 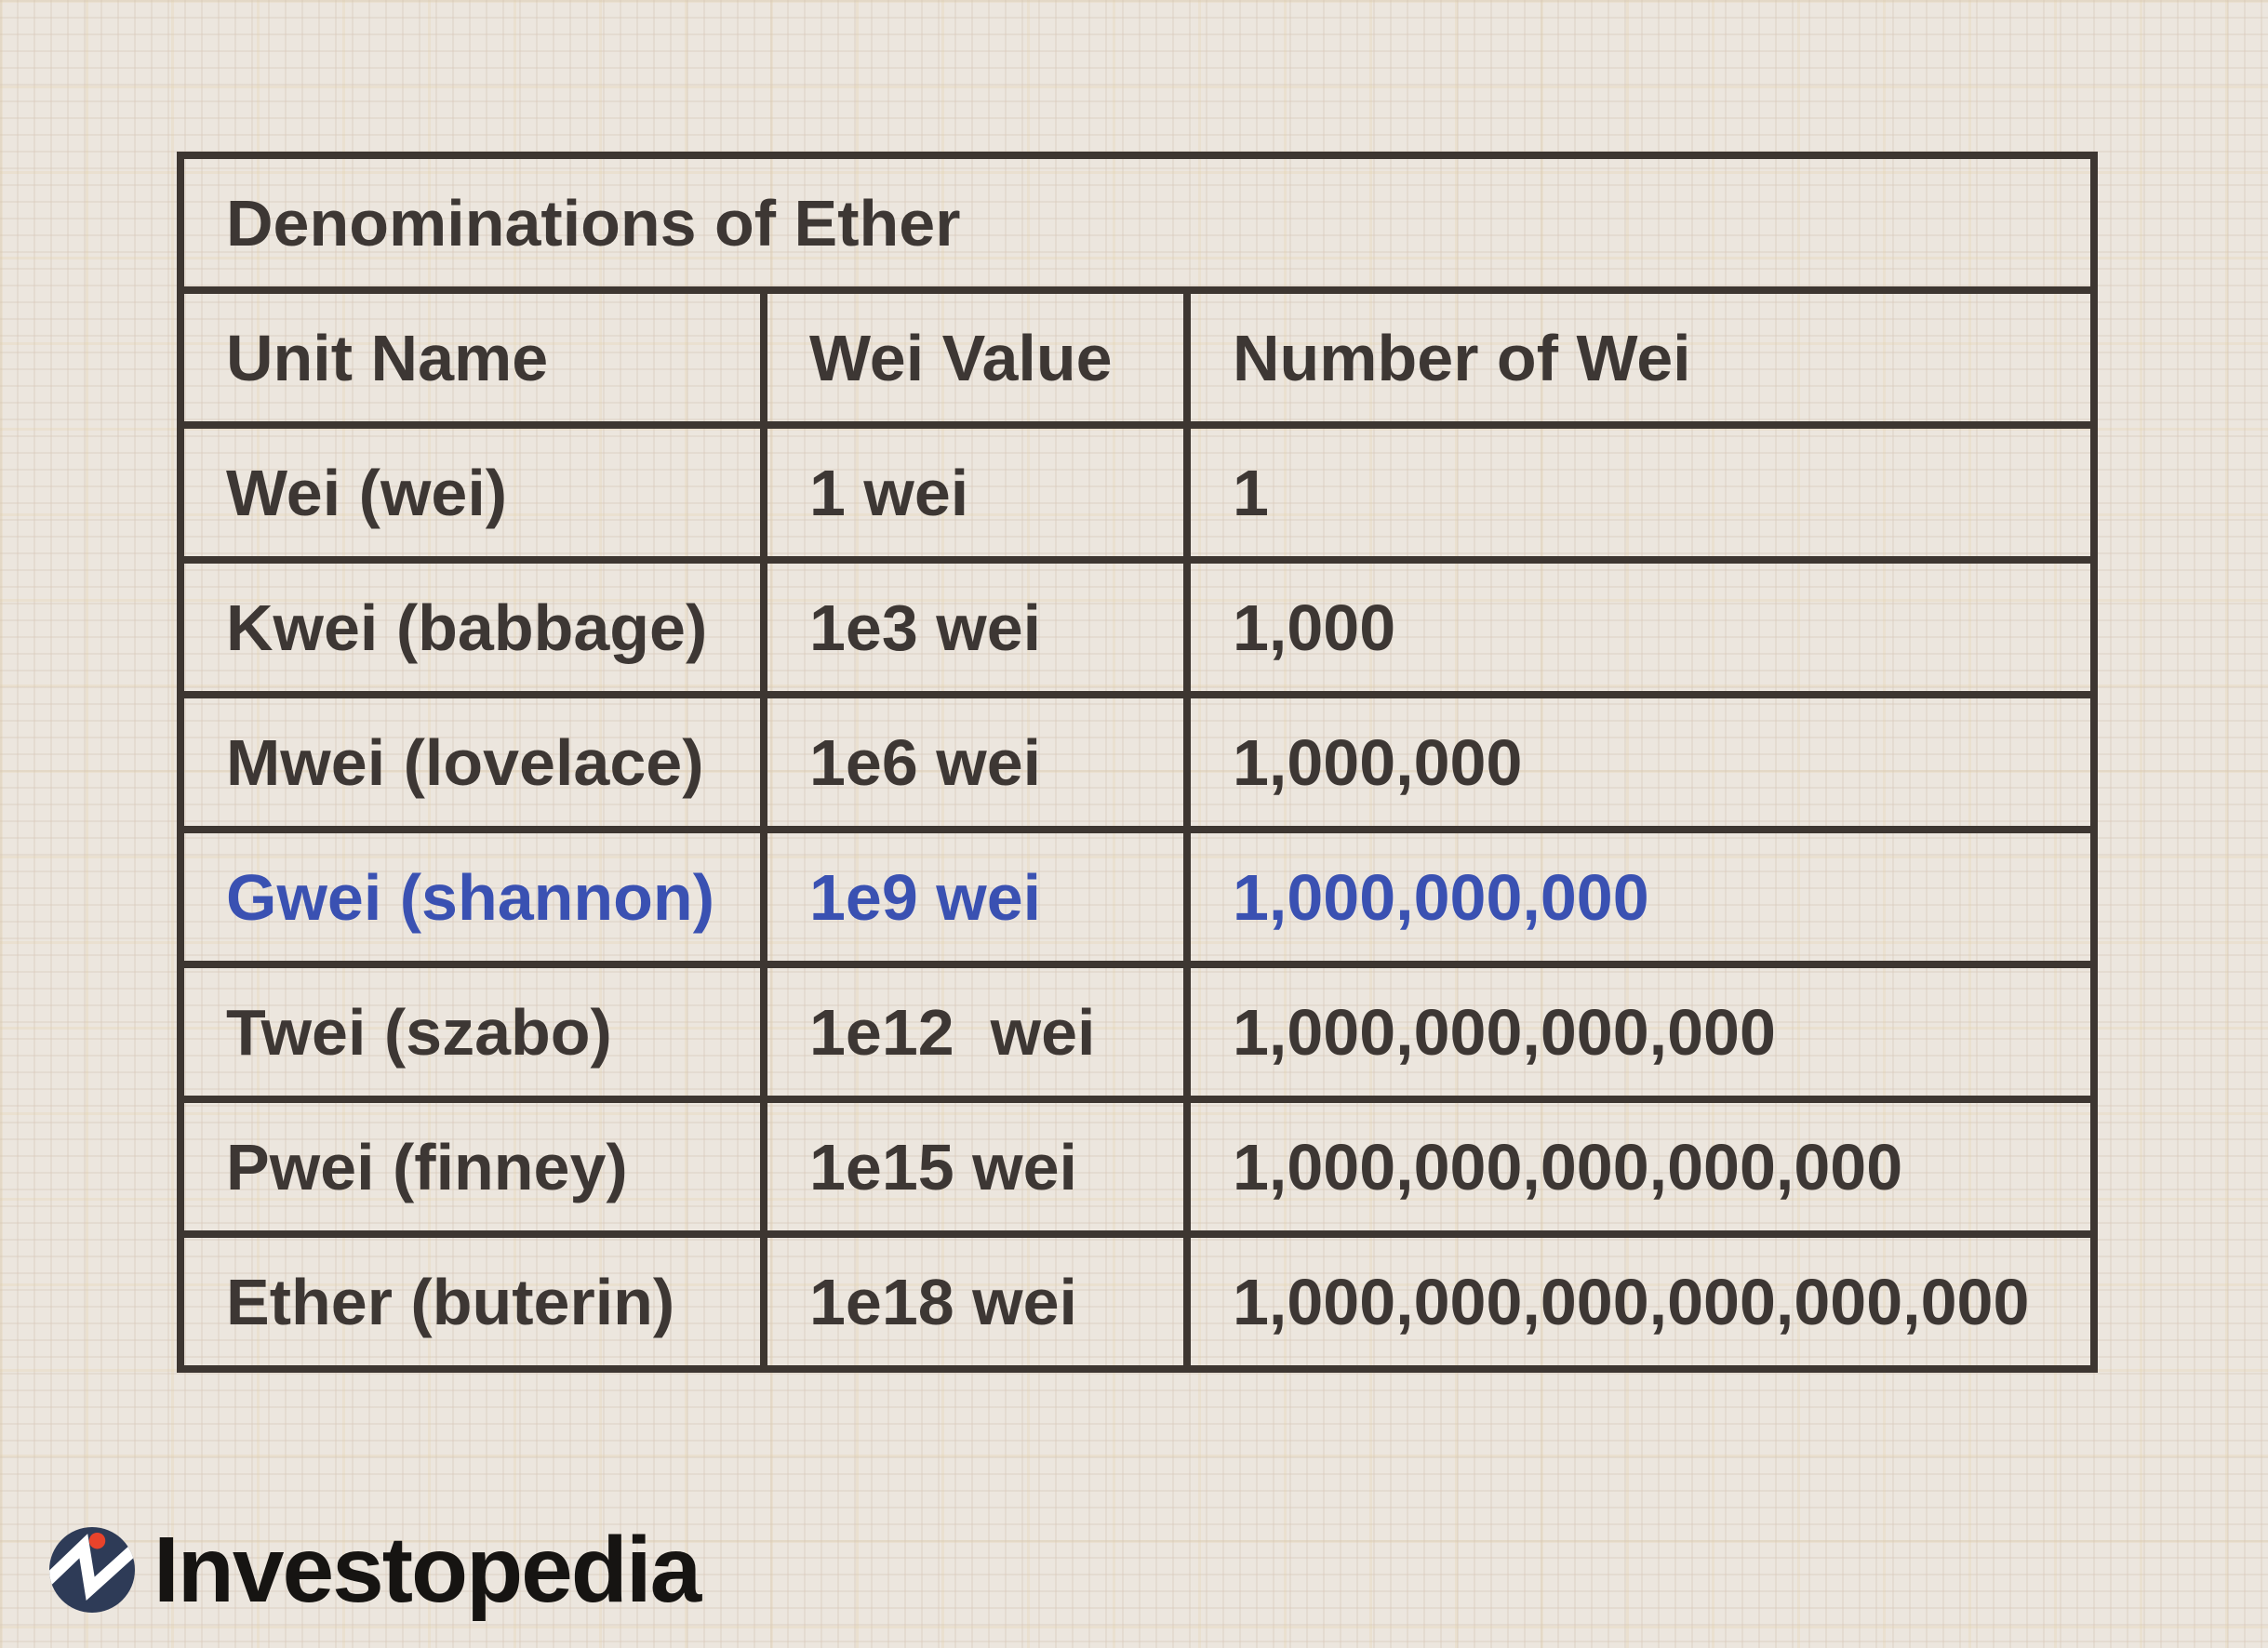 What do you see at coordinates (472, 1032) in the screenshot?
I see `cell-unit-name: Twei (szabo)` at bounding box center [472, 1032].